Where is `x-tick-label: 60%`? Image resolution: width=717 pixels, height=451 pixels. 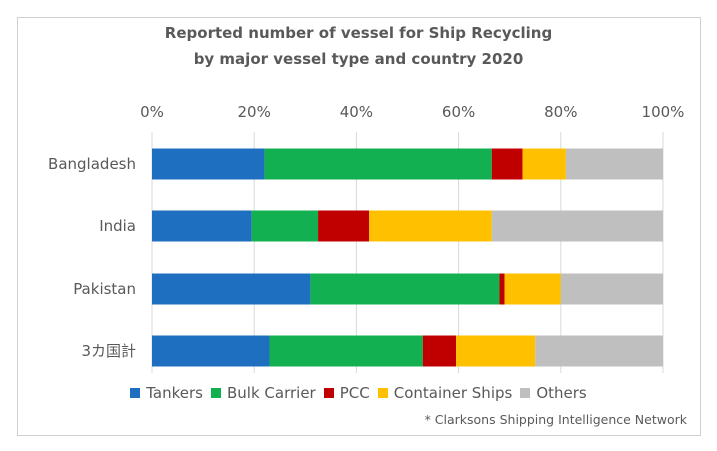
x-tick-label: 60% is located at coordinates (458, 112).